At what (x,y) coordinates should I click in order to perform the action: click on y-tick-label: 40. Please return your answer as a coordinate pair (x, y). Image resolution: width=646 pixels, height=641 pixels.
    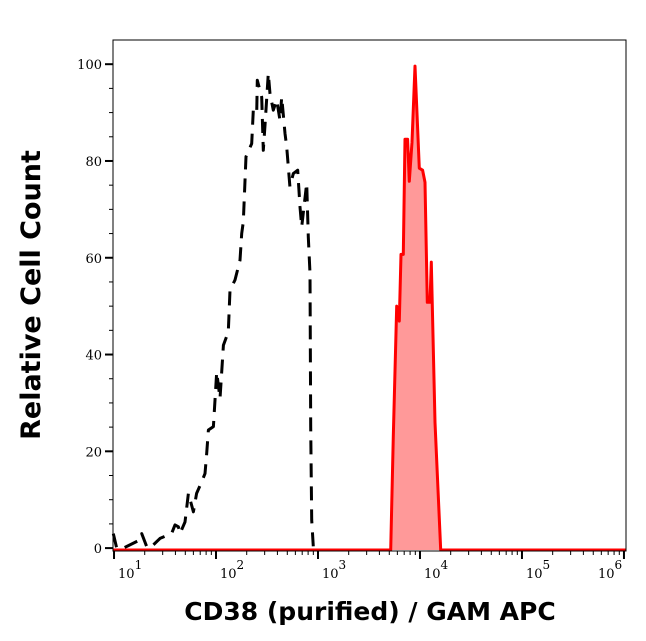
    Looking at the image, I should click on (93, 356).